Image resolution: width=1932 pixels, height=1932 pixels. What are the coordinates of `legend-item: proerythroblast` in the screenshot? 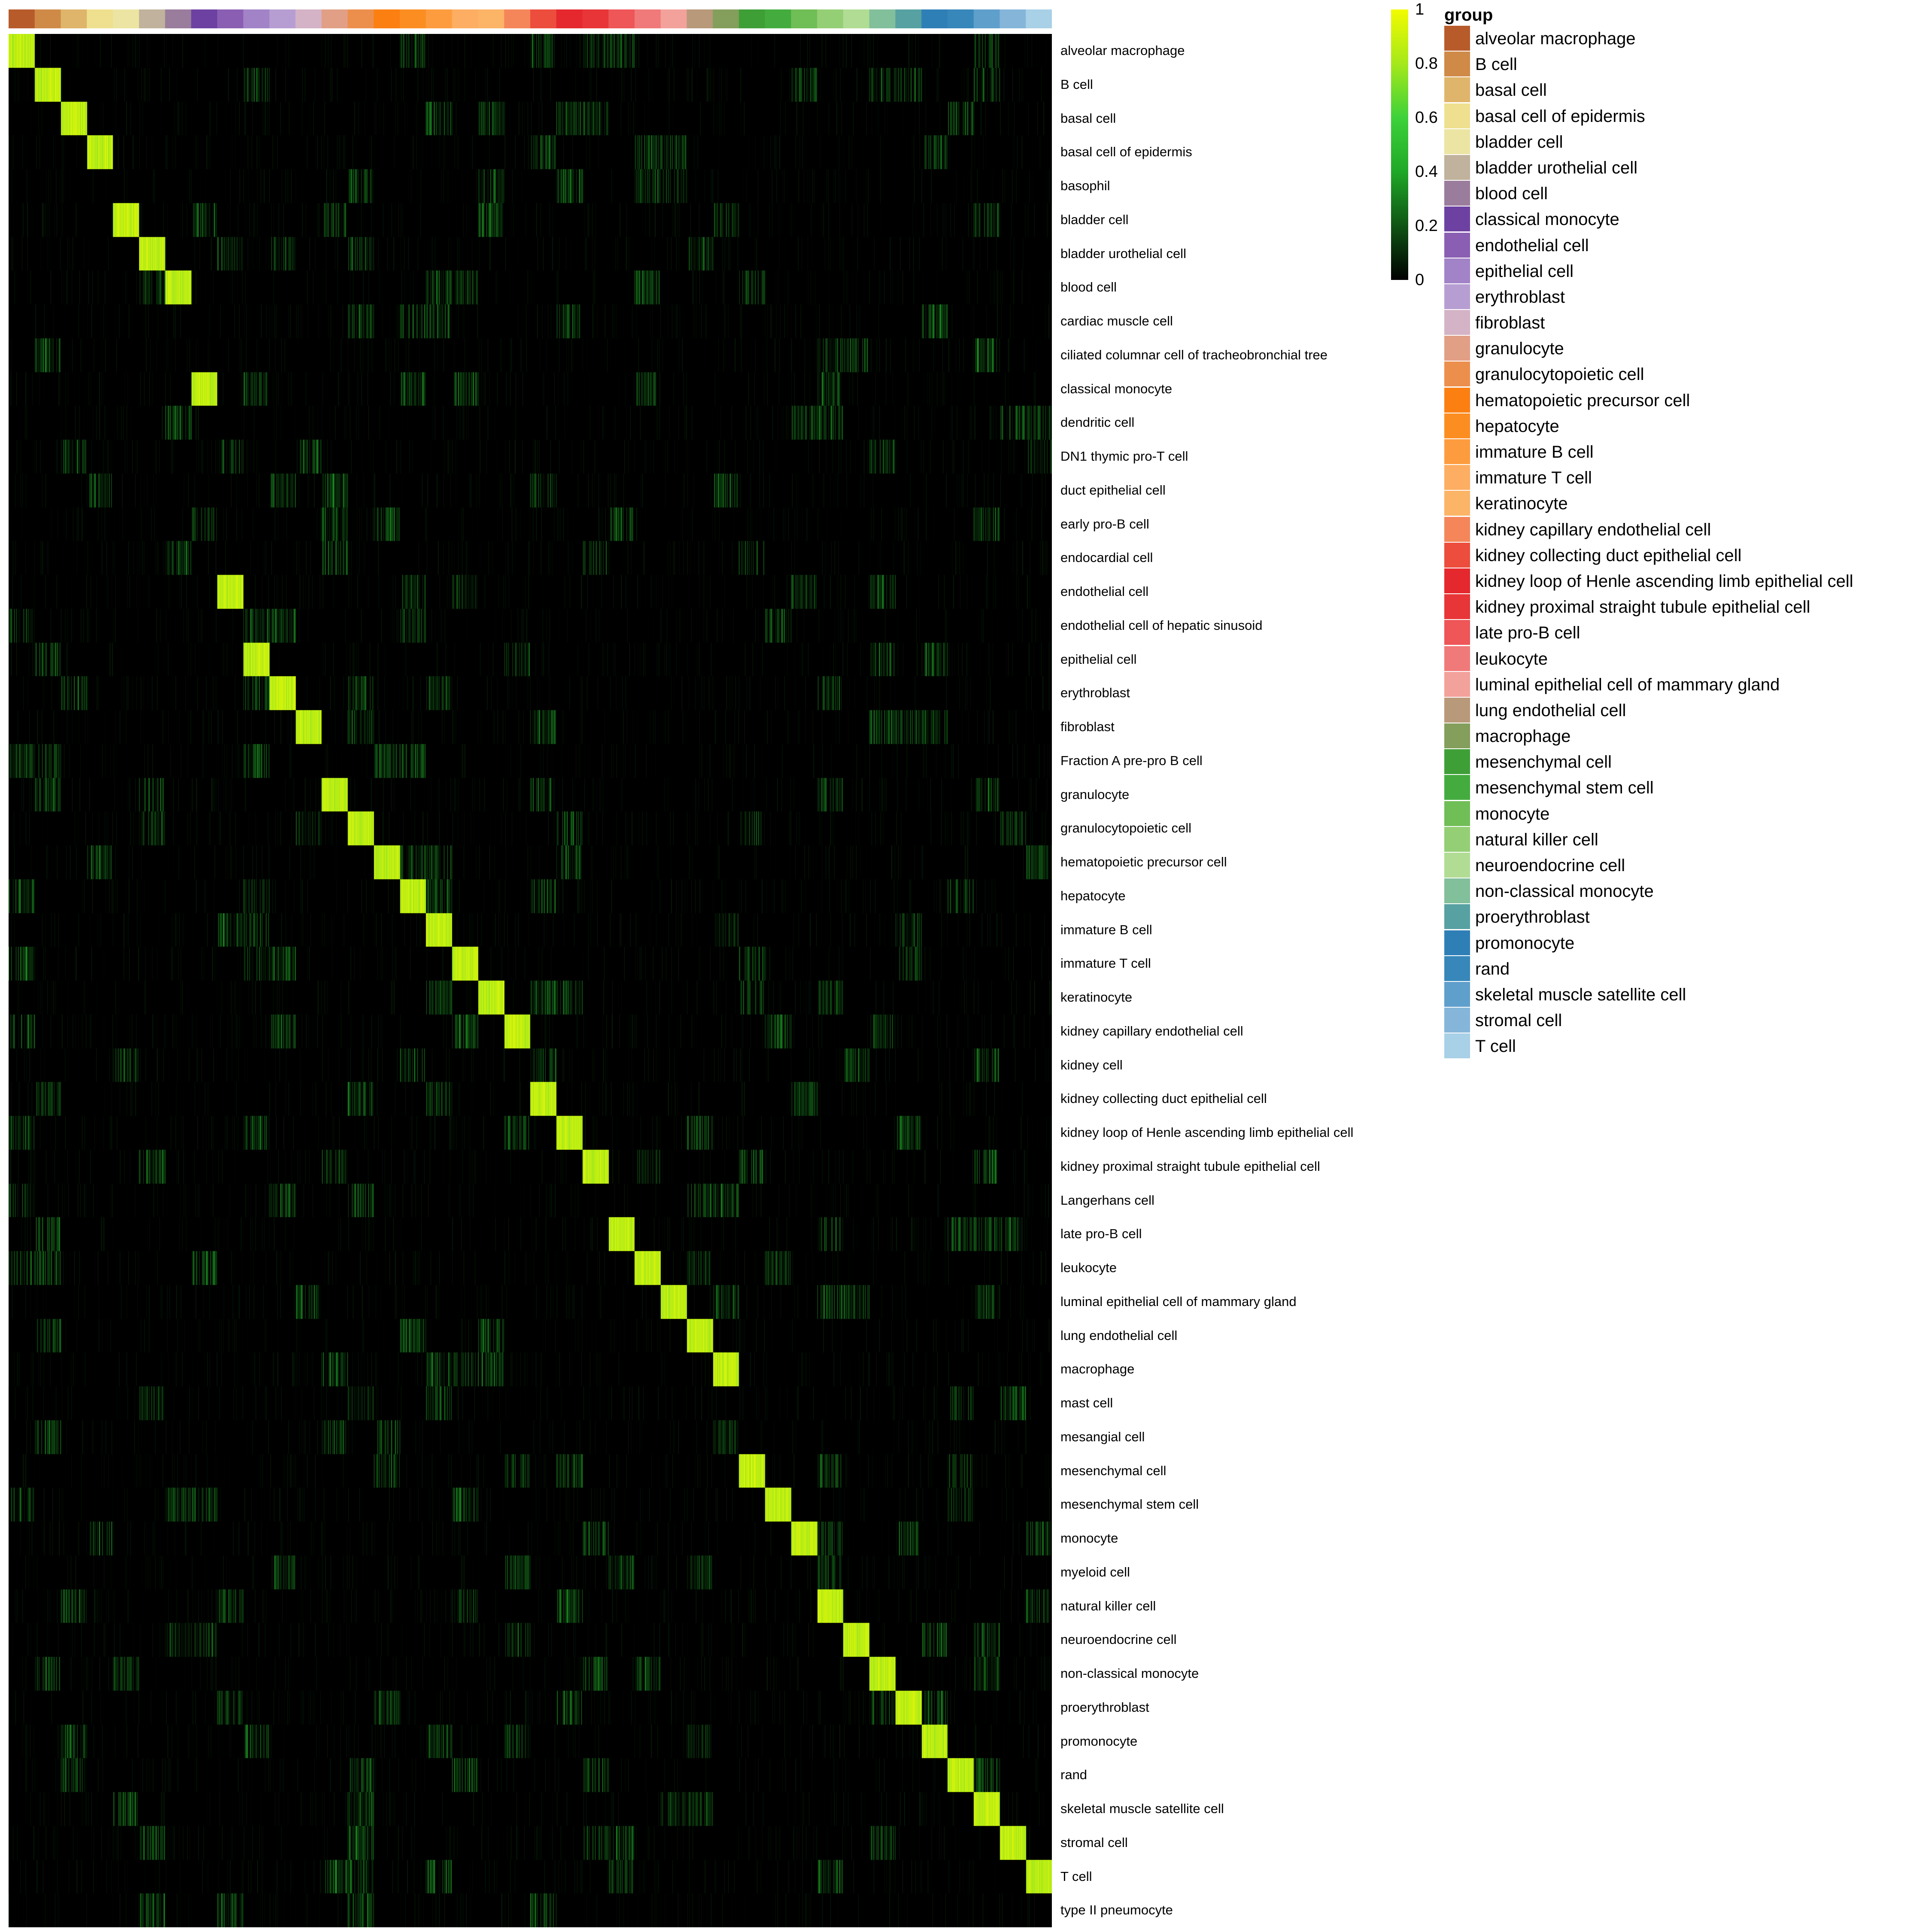 It's located at (1686, 917).